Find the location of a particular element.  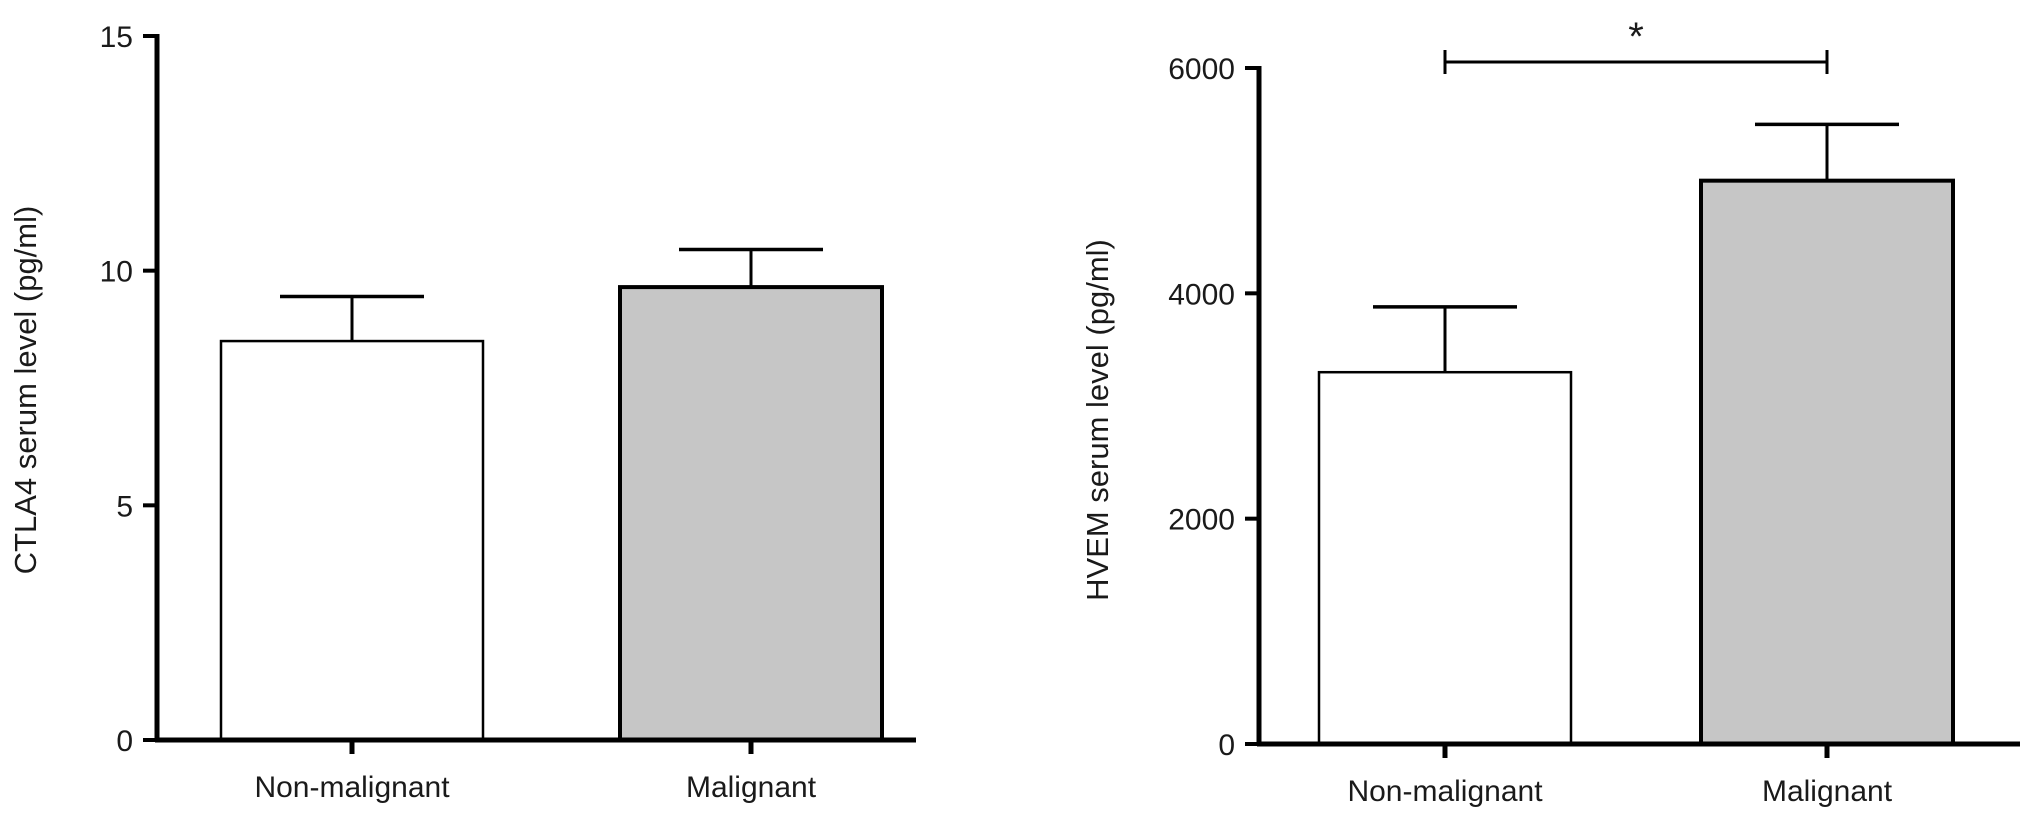

significance-label: * is located at coordinates (1636, 37).